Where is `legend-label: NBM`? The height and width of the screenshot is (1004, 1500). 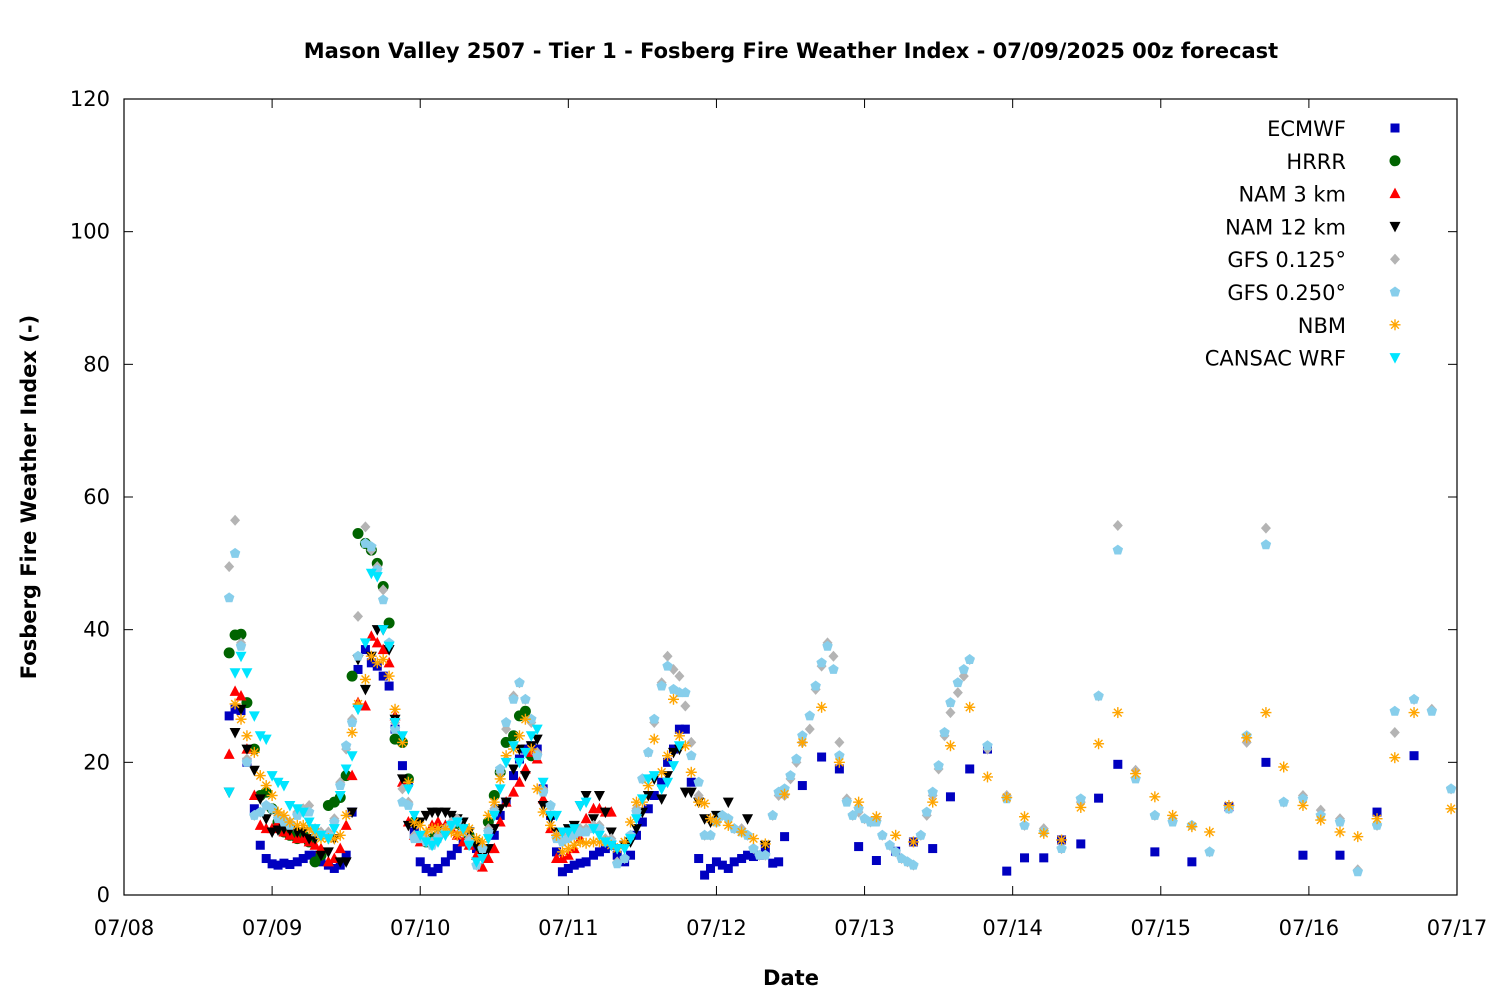 legend-label: NBM is located at coordinates (1322, 326).